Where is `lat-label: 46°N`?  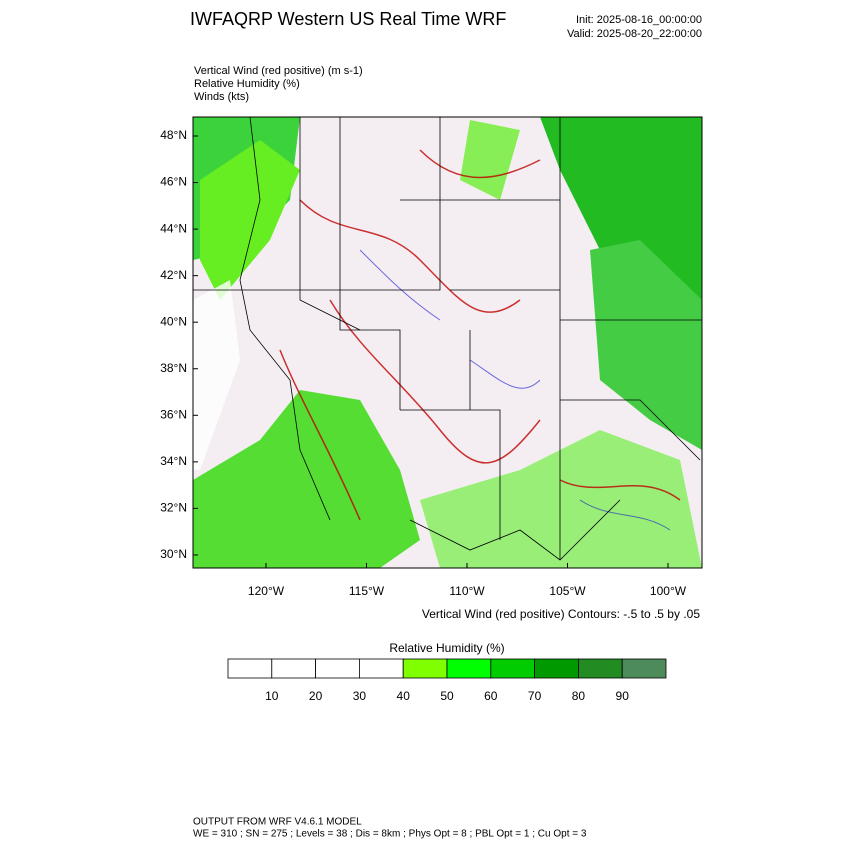 lat-label: 46°N is located at coordinates (173, 182).